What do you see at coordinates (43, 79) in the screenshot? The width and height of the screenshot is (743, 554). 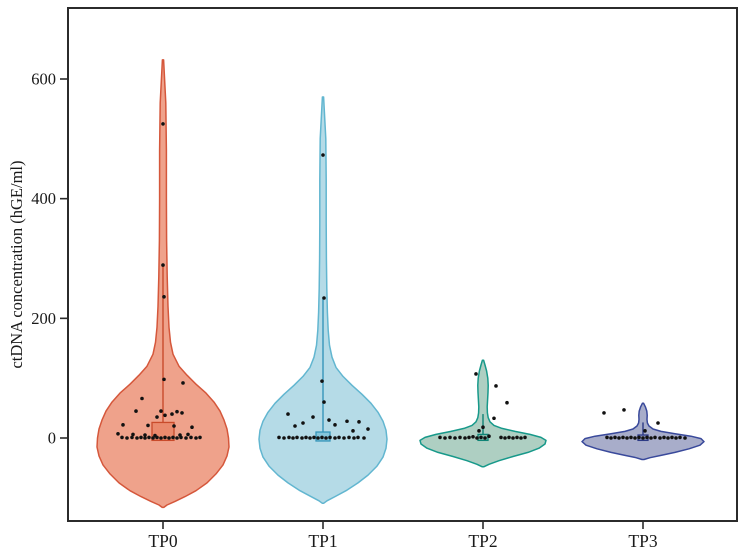 I see `y-tick-label: 600` at bounding box center [43, 79].